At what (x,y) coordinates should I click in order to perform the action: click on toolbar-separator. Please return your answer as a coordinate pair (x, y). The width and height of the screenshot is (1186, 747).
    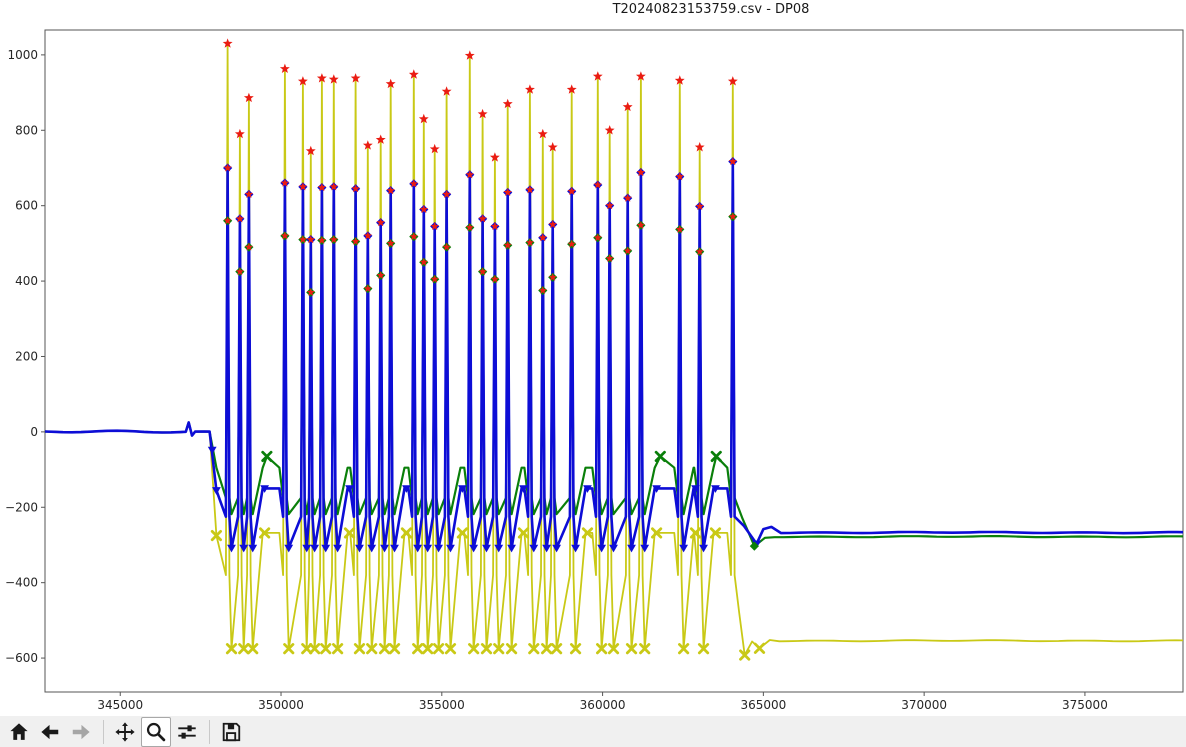
    Looking at the image, I should click on (103, 731).